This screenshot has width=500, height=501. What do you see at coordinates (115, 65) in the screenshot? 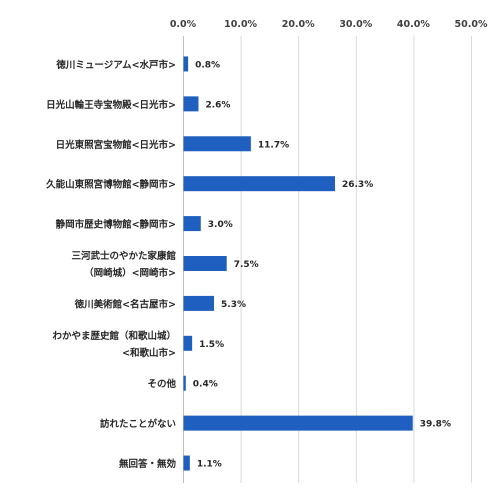
I see `category-label: 徳川ミュージアム<水戸市>` at bounding box center [115, 65].